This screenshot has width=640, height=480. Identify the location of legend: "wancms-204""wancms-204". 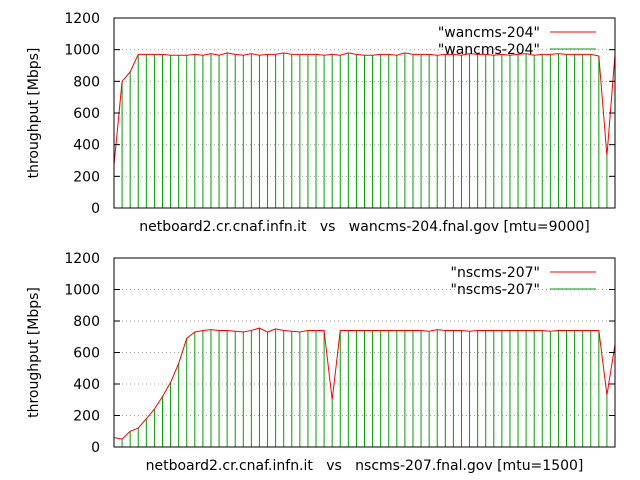
(517, 41).